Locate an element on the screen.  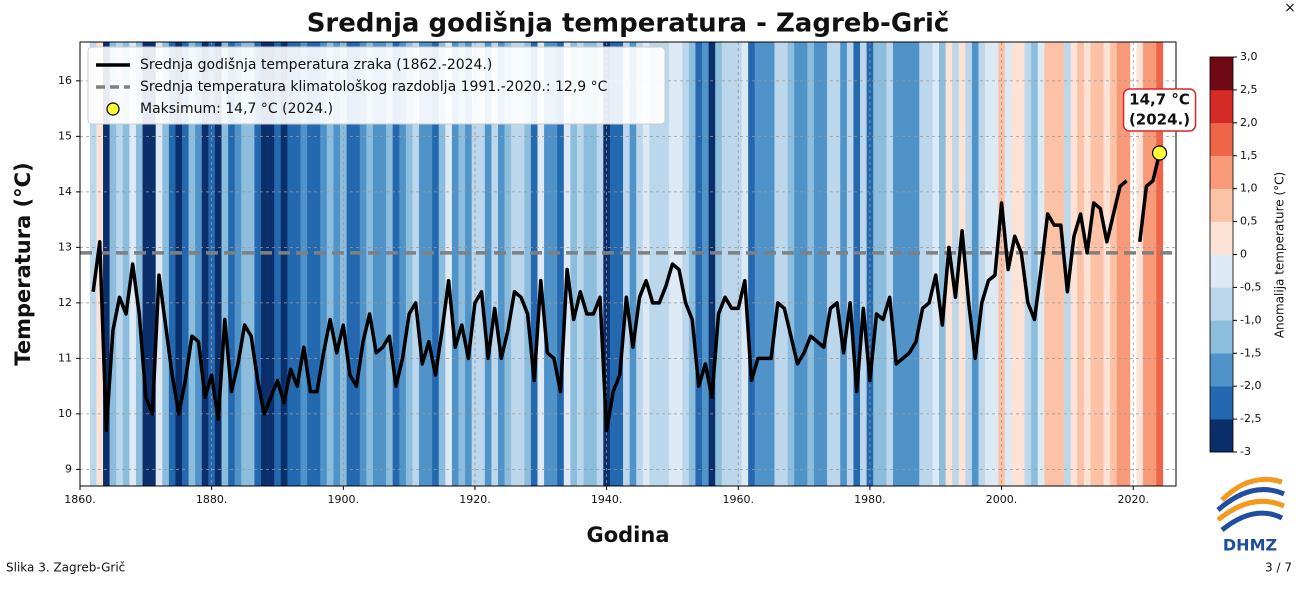
x-tick-label: 1960. is located at coordinates (739, 499).